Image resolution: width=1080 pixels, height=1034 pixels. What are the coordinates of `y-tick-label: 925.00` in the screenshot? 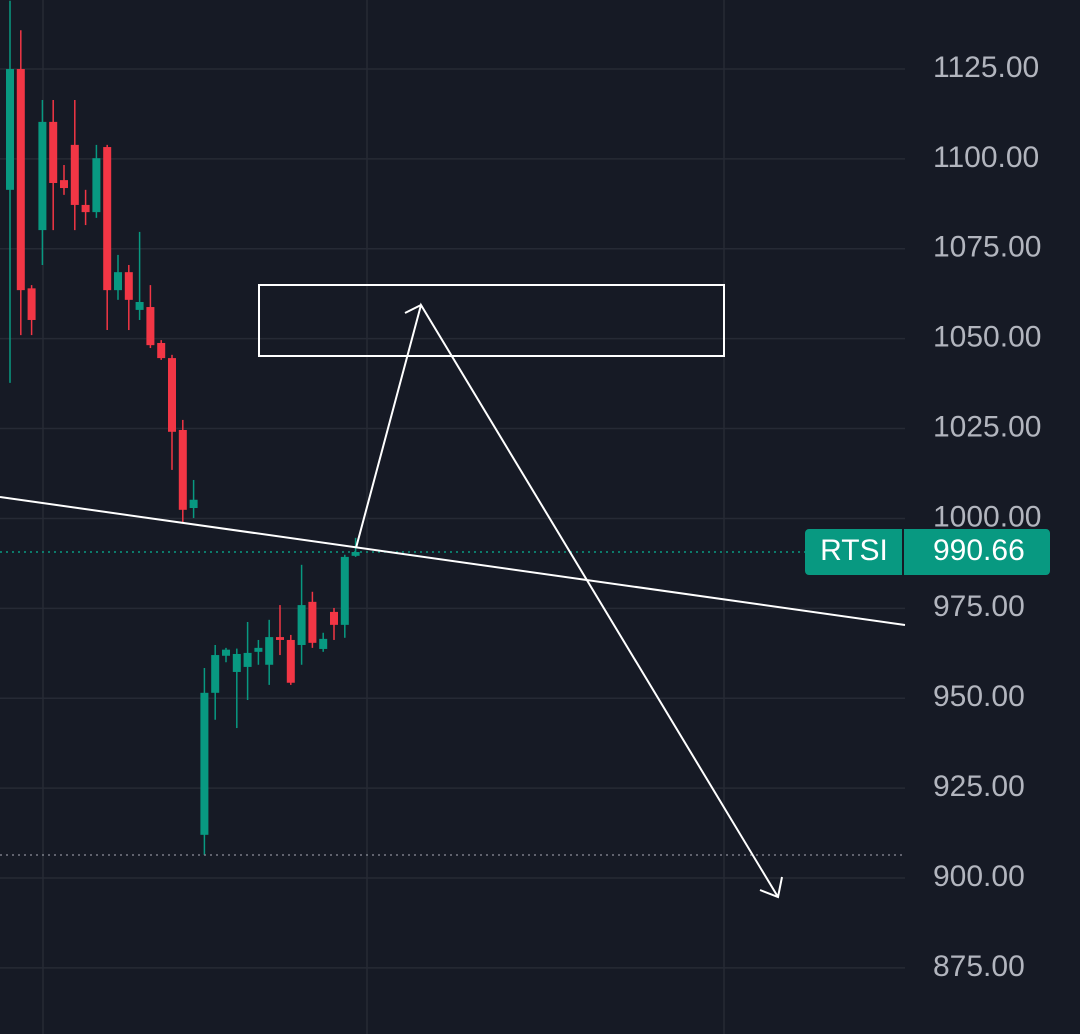 It's located at (979, 786).